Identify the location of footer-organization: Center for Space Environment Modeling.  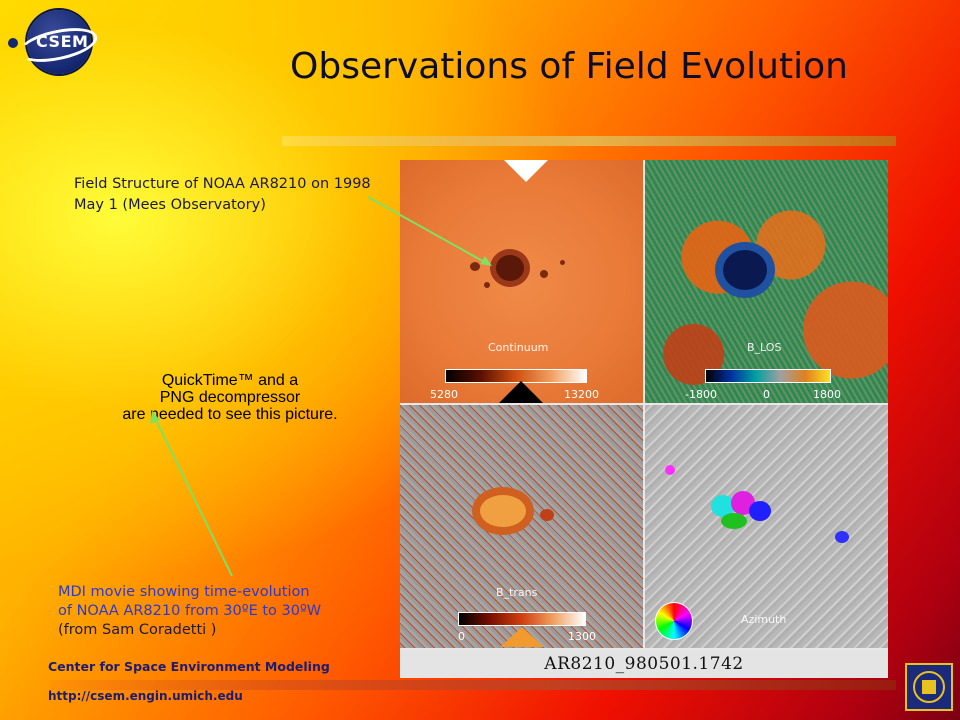
(189, 666).